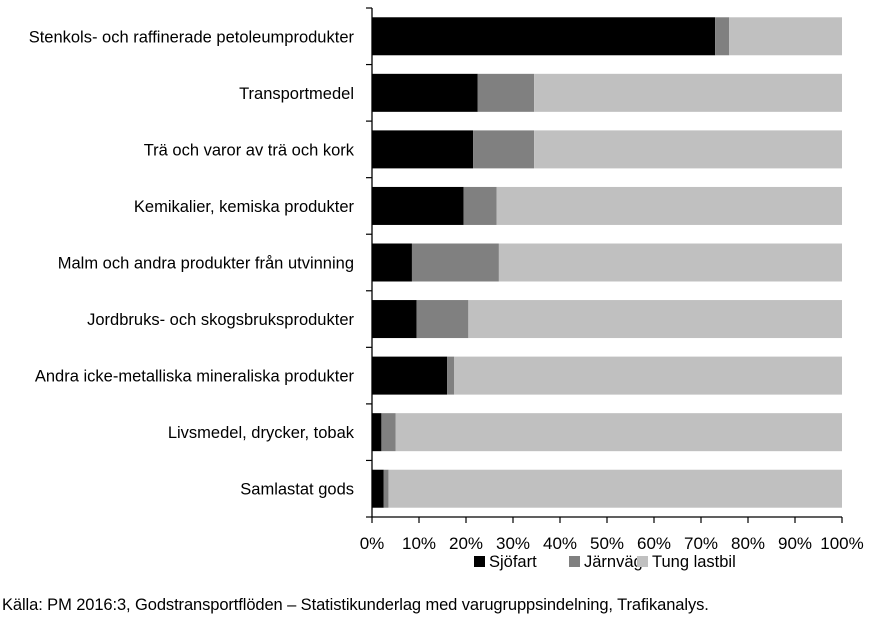 The height and width of the screenshot is (627, 873). I want to click on x-tick-label: 0%, so click(372, 543).